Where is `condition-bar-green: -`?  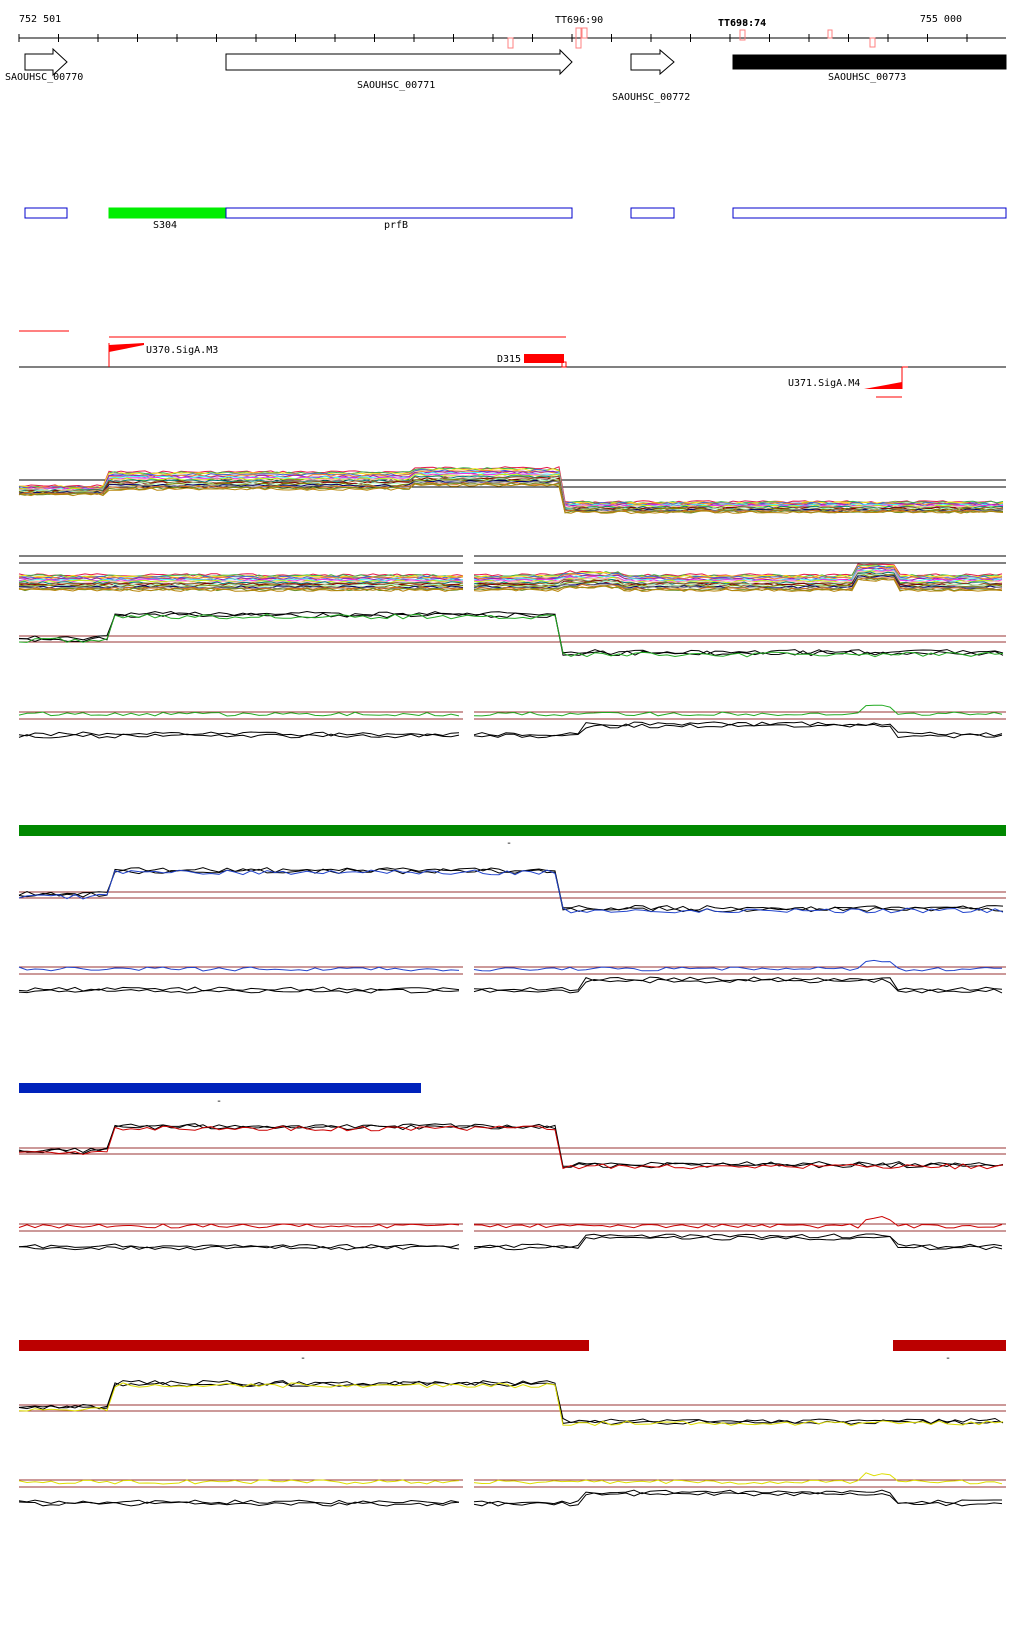
condition-bar-green: - is located at coordinates (512, 837).